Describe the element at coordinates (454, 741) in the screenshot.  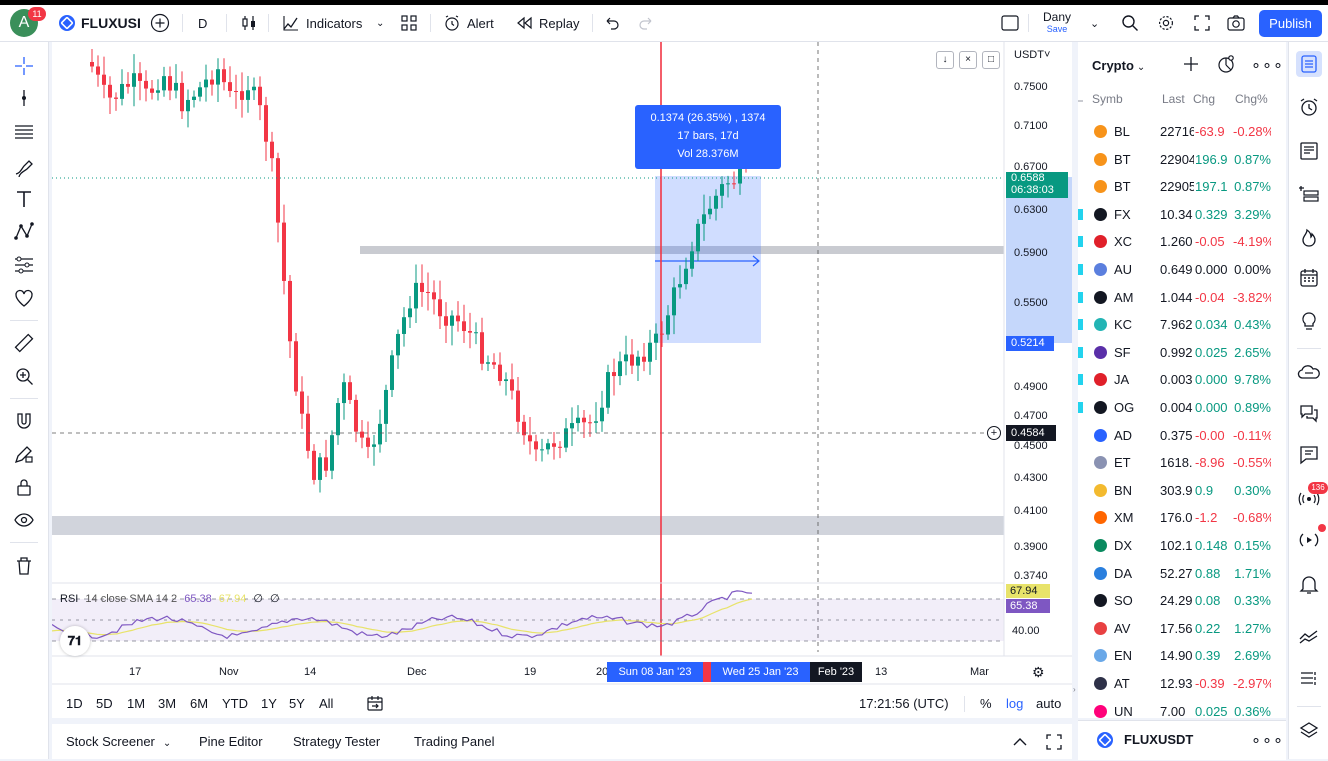
I see `tab-trading-panel: Trading Panel` at that location.